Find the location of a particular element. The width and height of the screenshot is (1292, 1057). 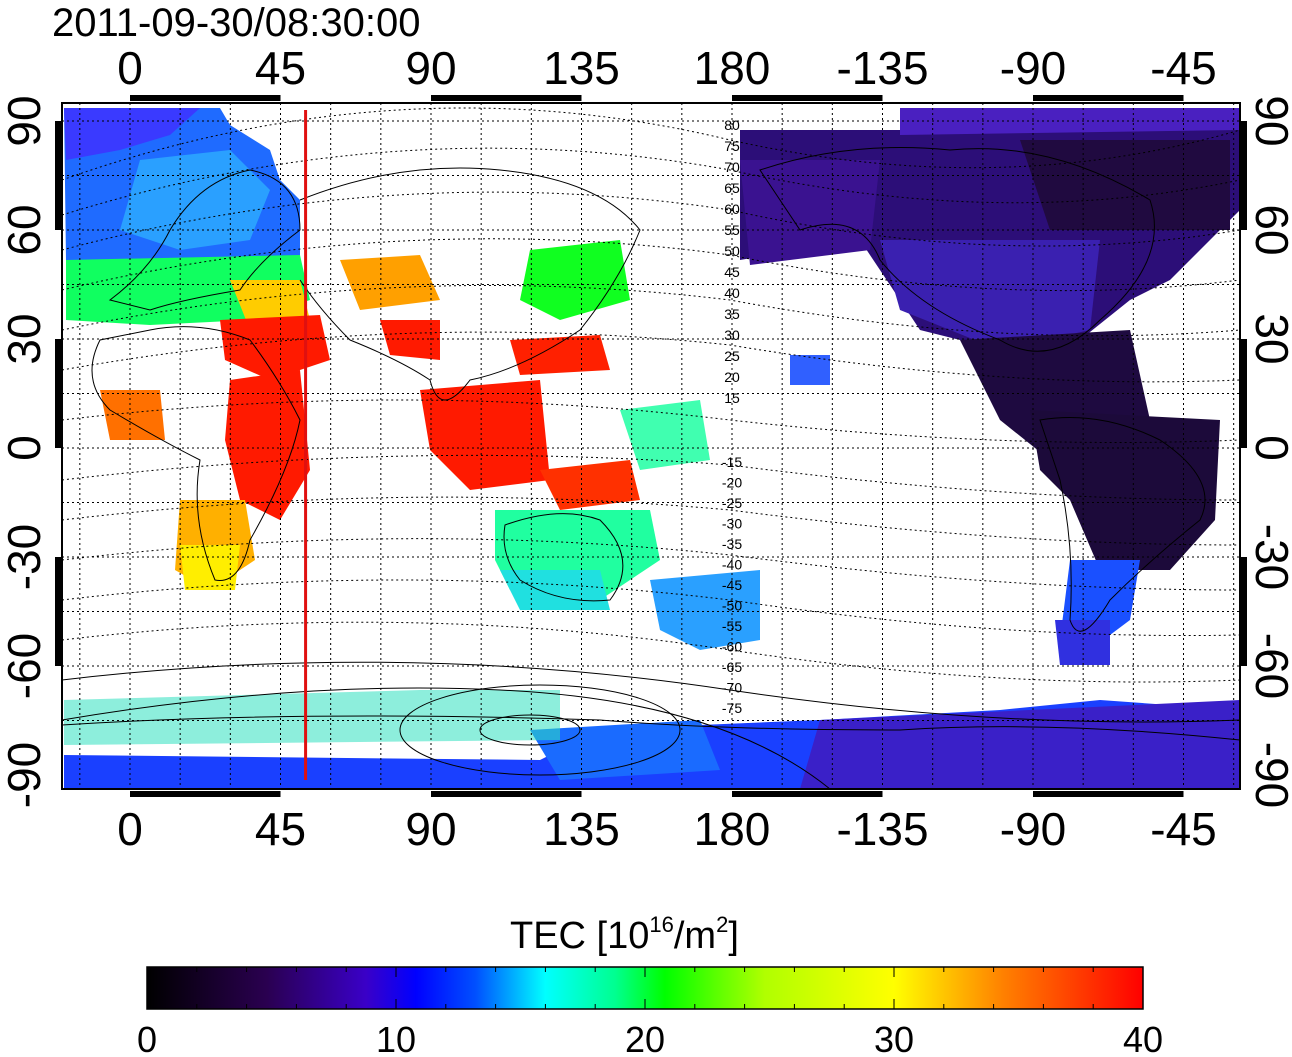

contour-label: 50 is located at coordinates (732, 251).